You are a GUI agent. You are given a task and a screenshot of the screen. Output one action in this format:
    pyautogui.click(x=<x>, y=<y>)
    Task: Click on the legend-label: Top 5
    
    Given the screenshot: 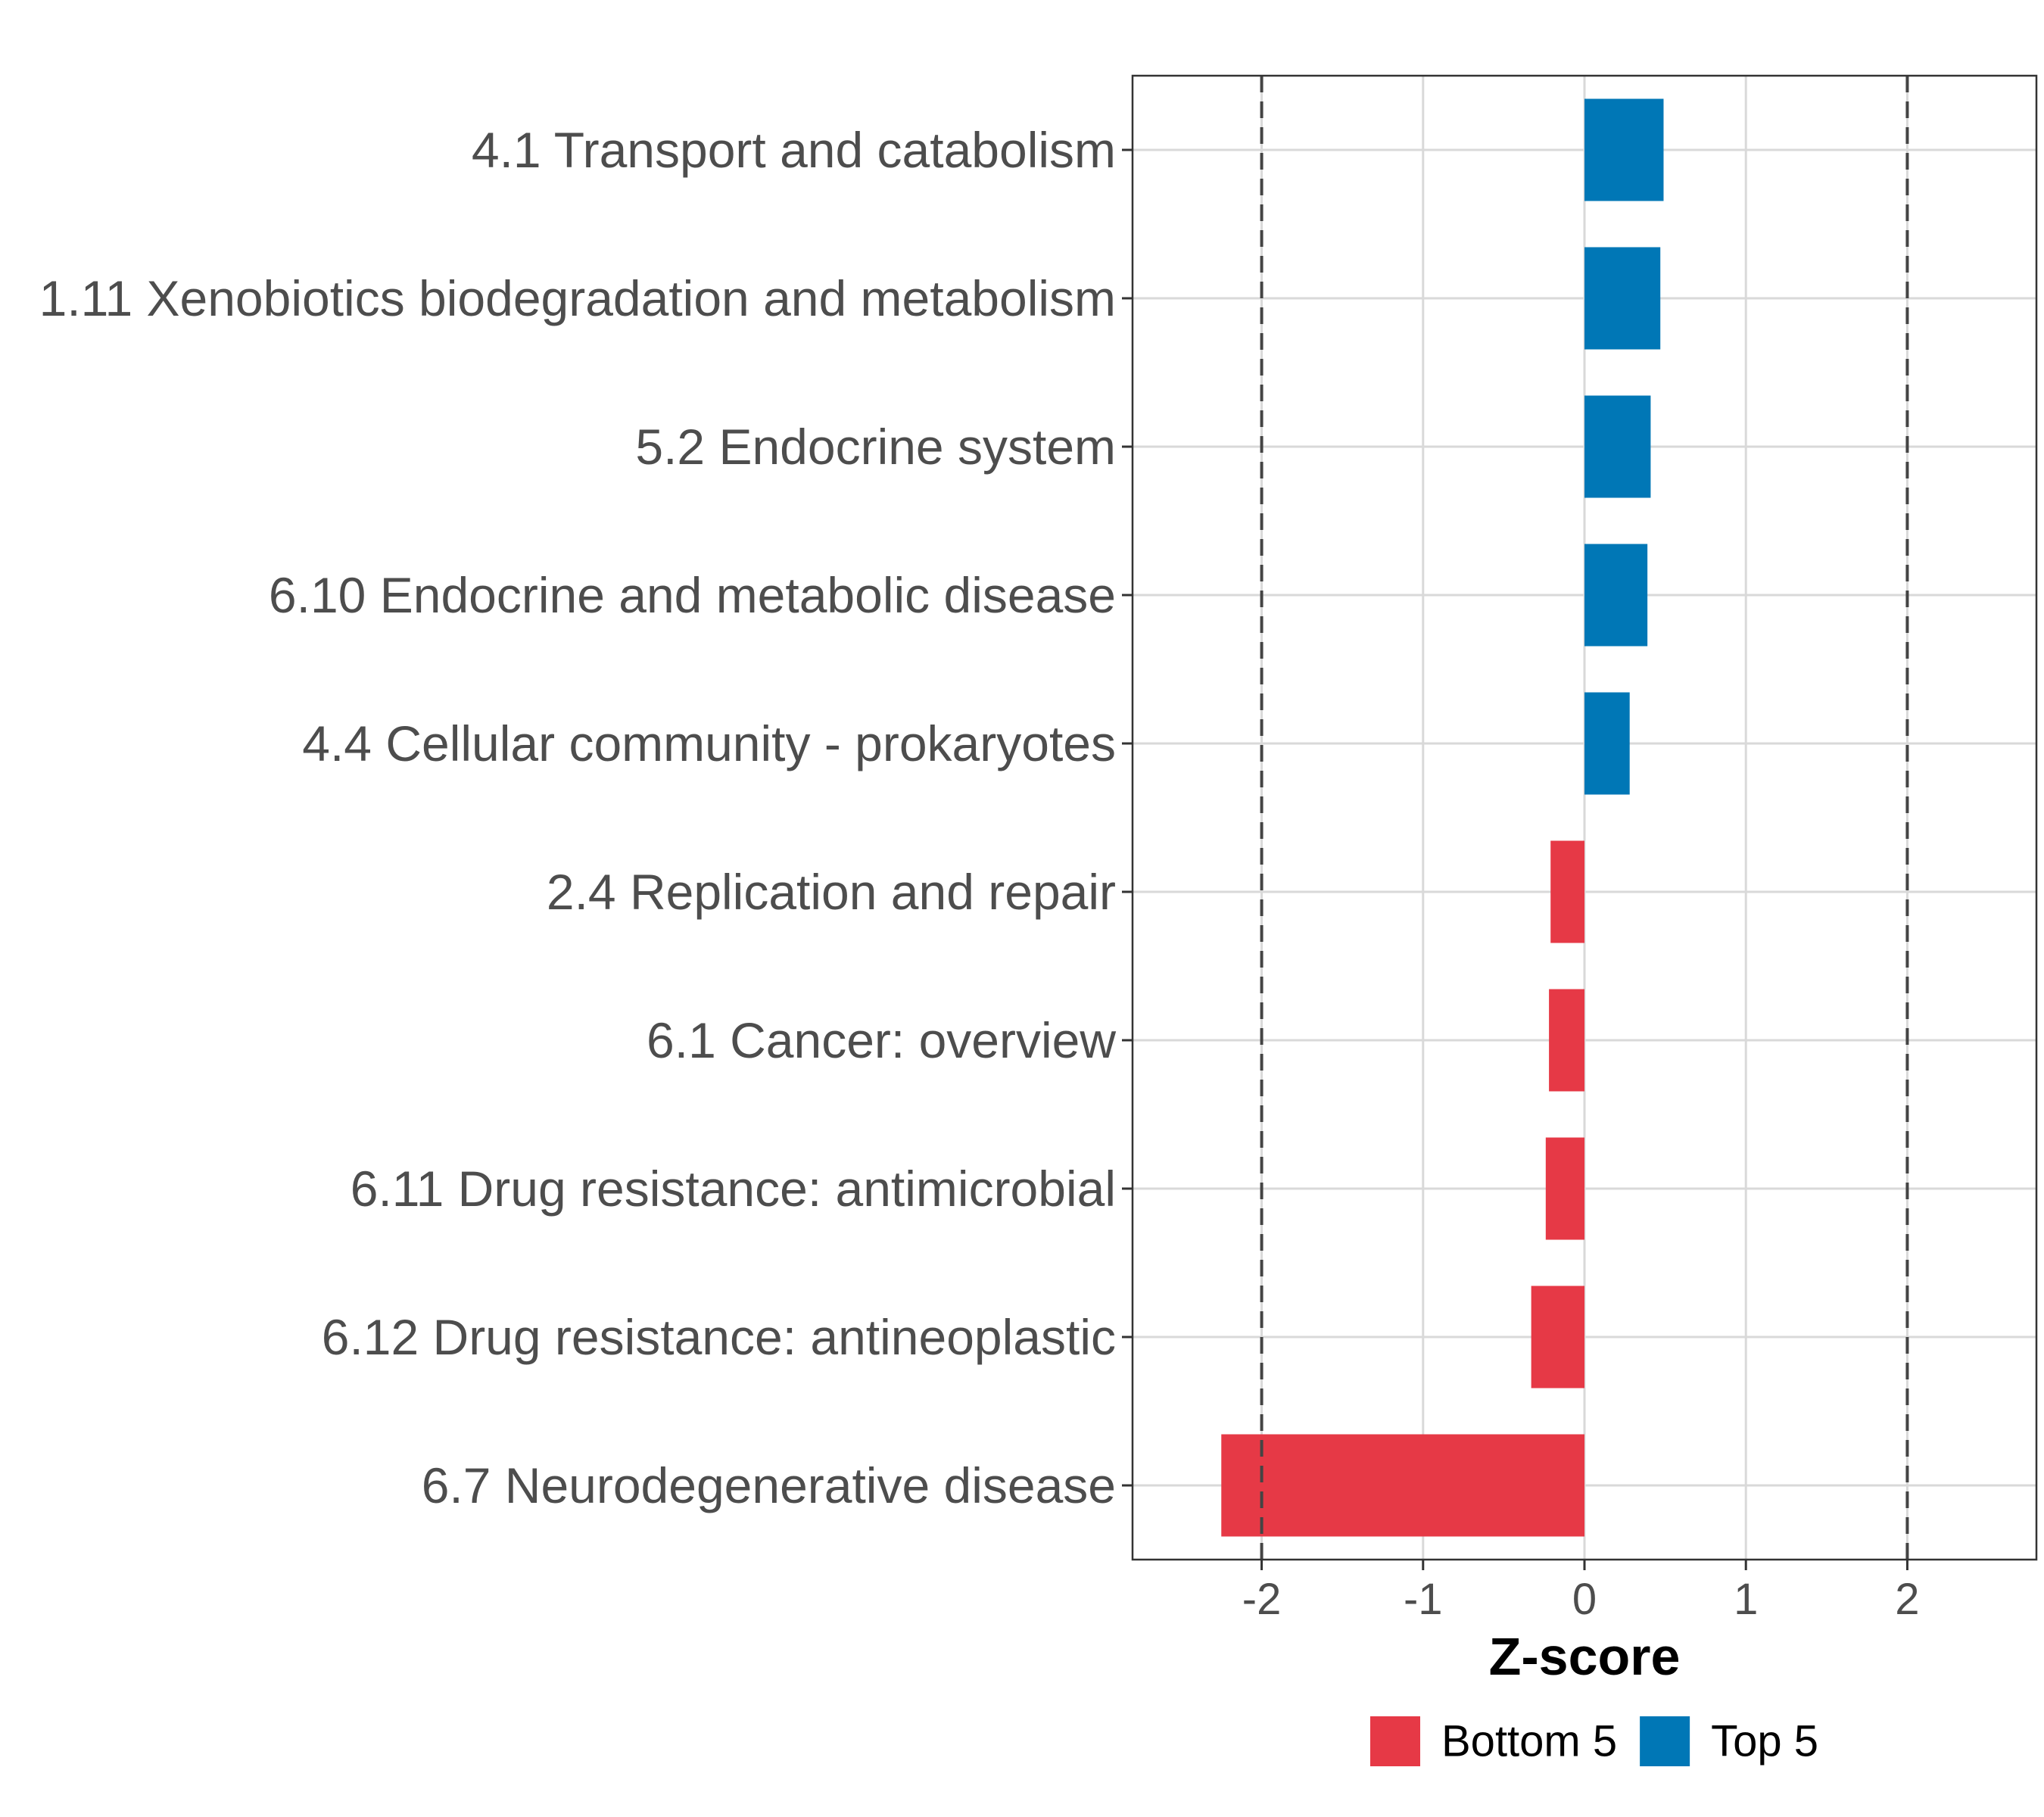 What is the action you would take?
    pyautogui.click(x=1764, y=1741)
    